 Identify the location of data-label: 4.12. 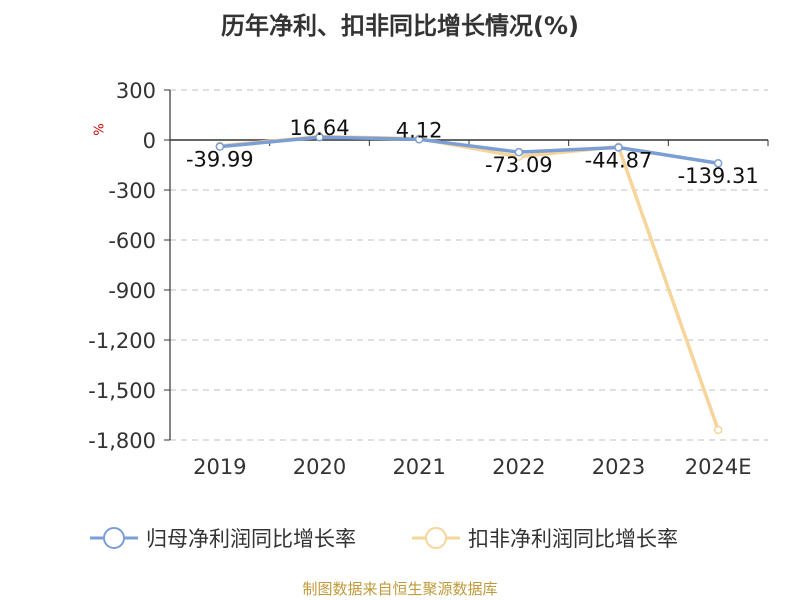
(419, 130).